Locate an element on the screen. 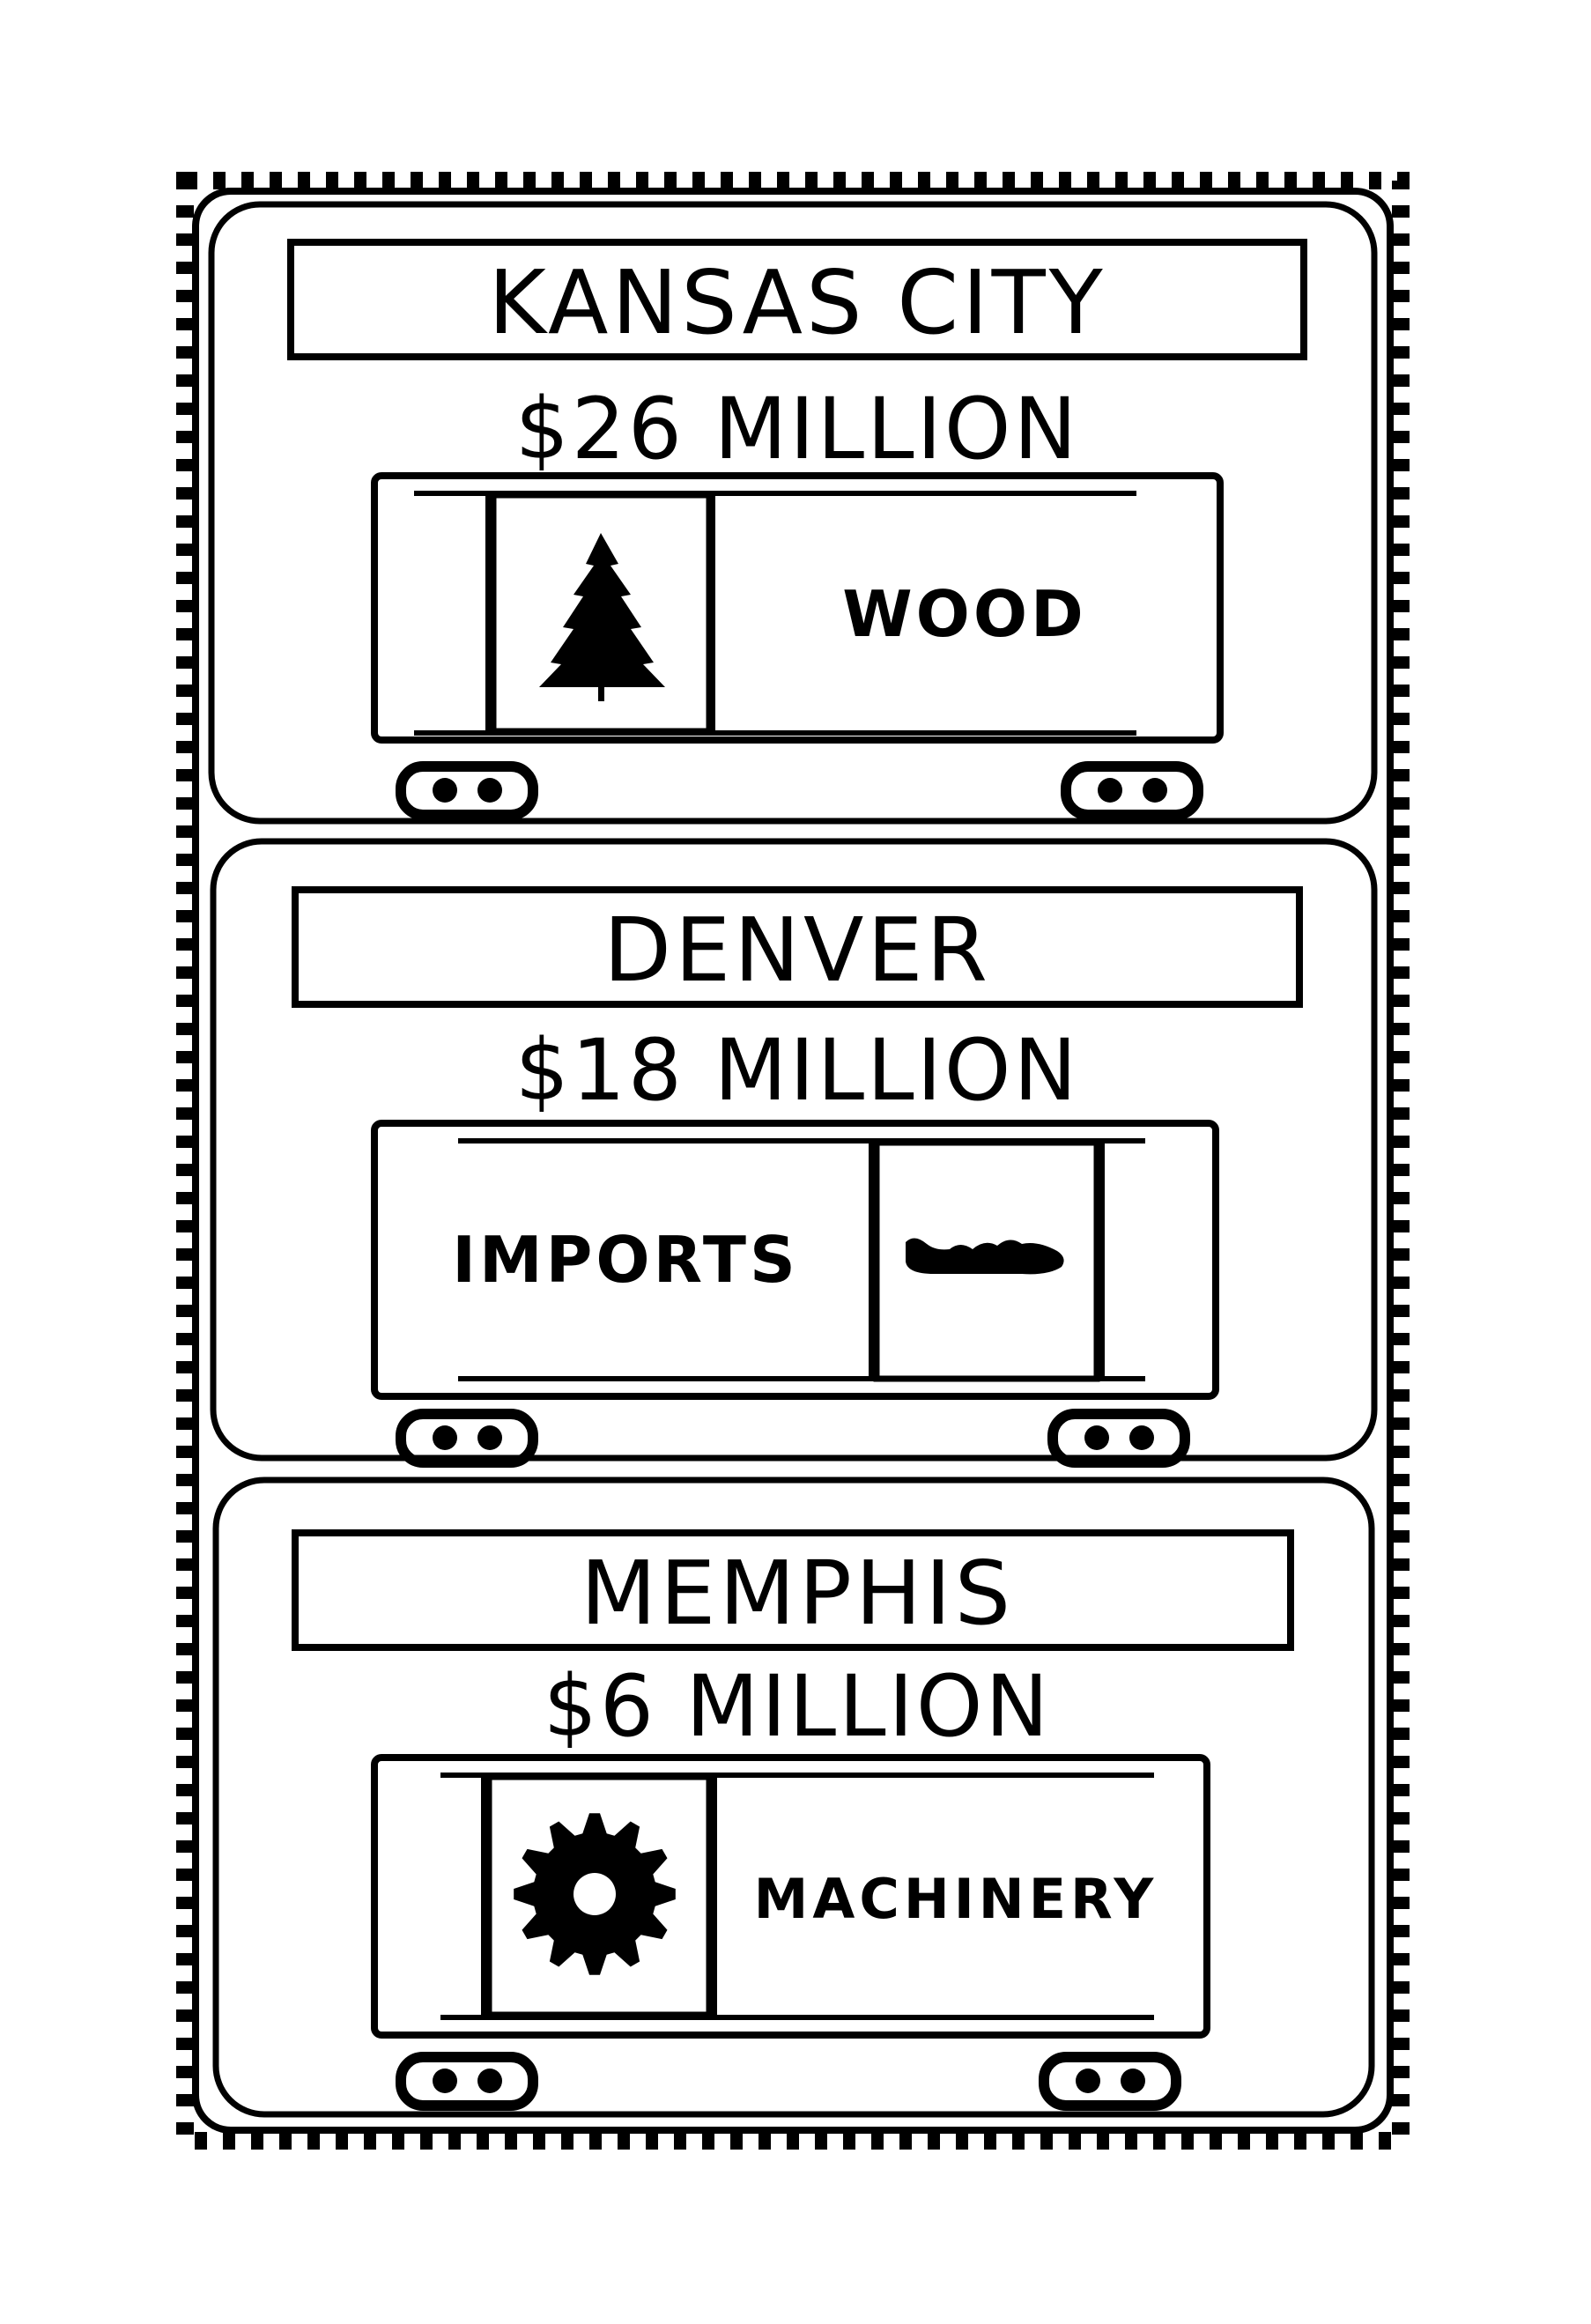 The width and height of the screenshot is (1591, 2324). boxcar: IMPORTS is located at coordinates (795, 1294).